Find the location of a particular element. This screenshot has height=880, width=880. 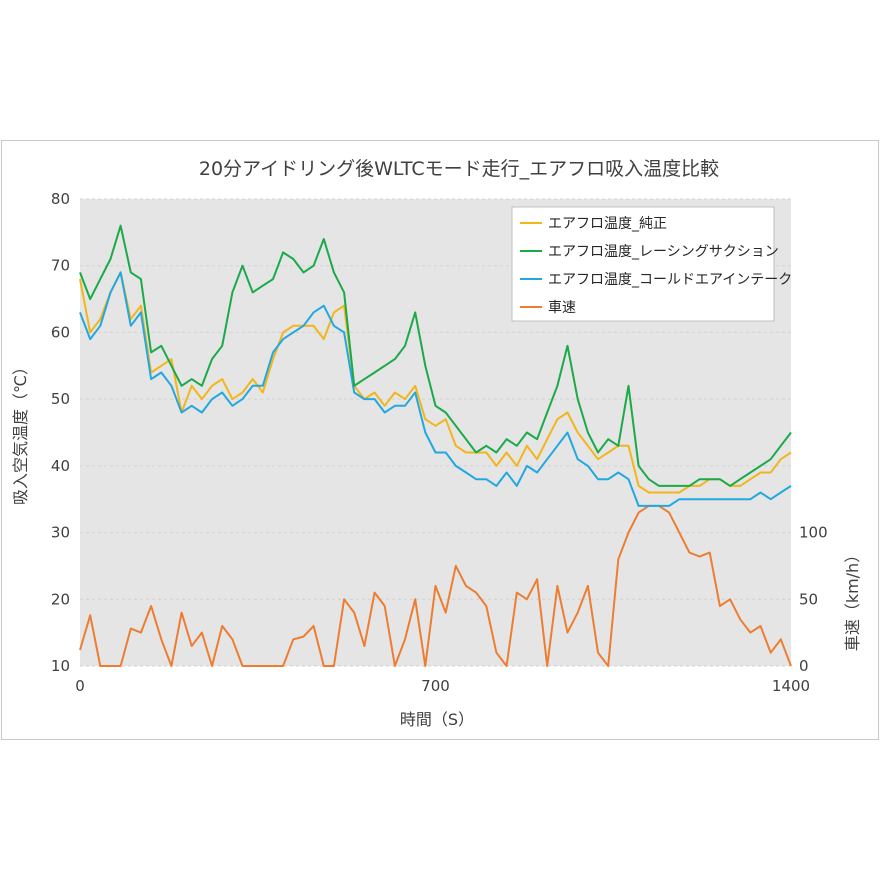

legend-label: エアフロ温度_レーシングサクション is located at coordinates (663, 252).